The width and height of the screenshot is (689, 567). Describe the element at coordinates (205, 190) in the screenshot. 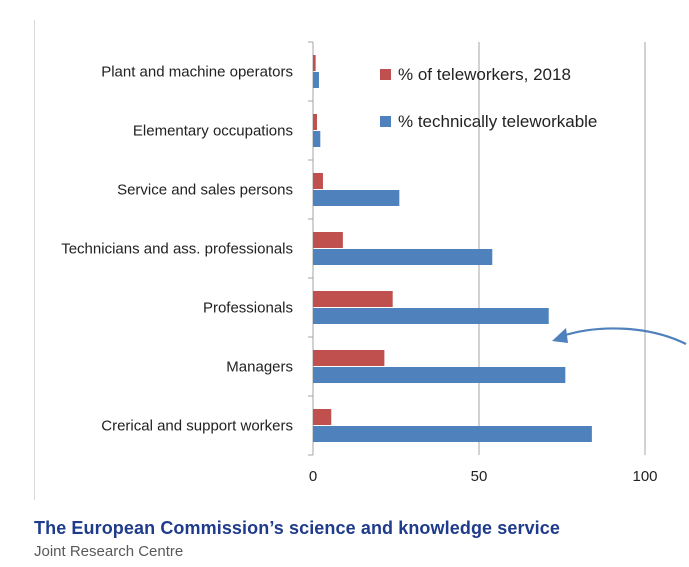

I see `category-label: Service and sales persons` at that location.